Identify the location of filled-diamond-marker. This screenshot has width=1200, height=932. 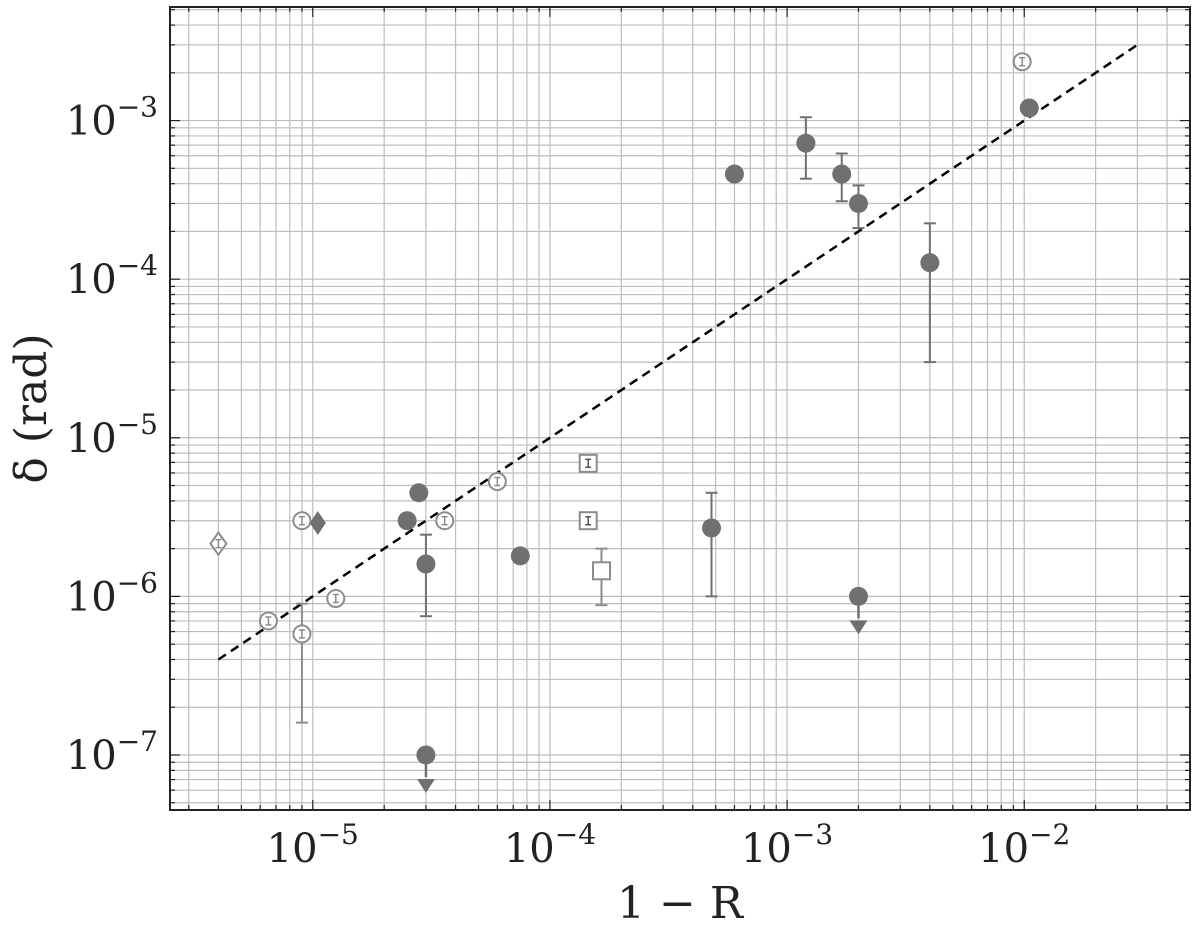
(317, 523).